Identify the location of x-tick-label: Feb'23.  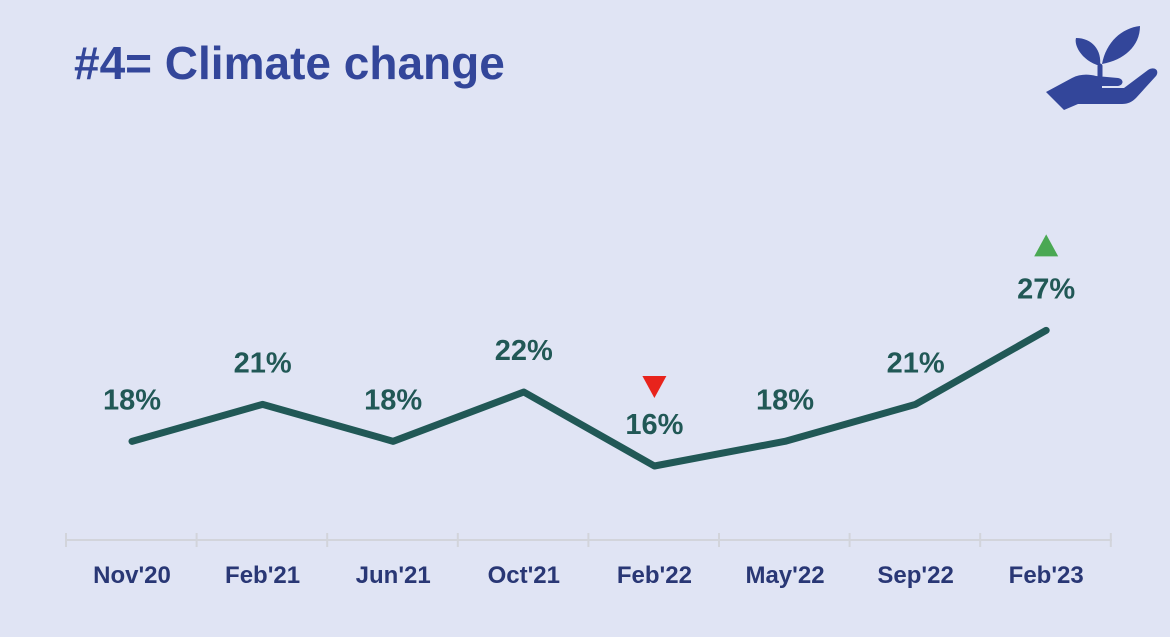
(1046, 575).